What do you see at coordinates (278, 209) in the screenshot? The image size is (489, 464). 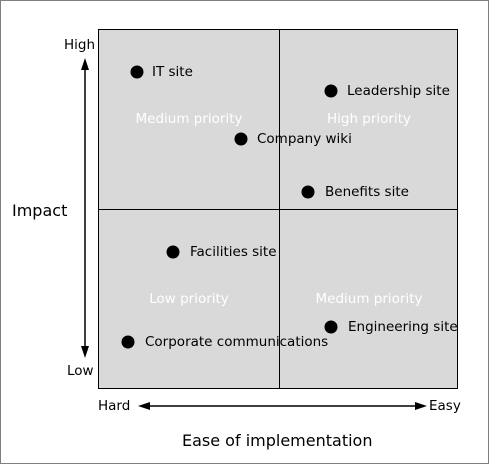 I see `matrix-horizontal-divider` at bounding box center [278, 209].